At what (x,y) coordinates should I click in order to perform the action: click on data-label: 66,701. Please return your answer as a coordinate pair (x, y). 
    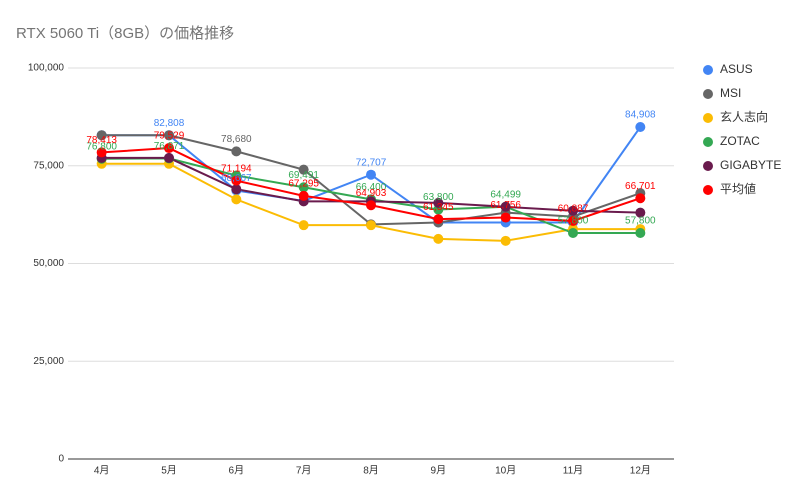
    Looking at the image, I should click on (640, 186).